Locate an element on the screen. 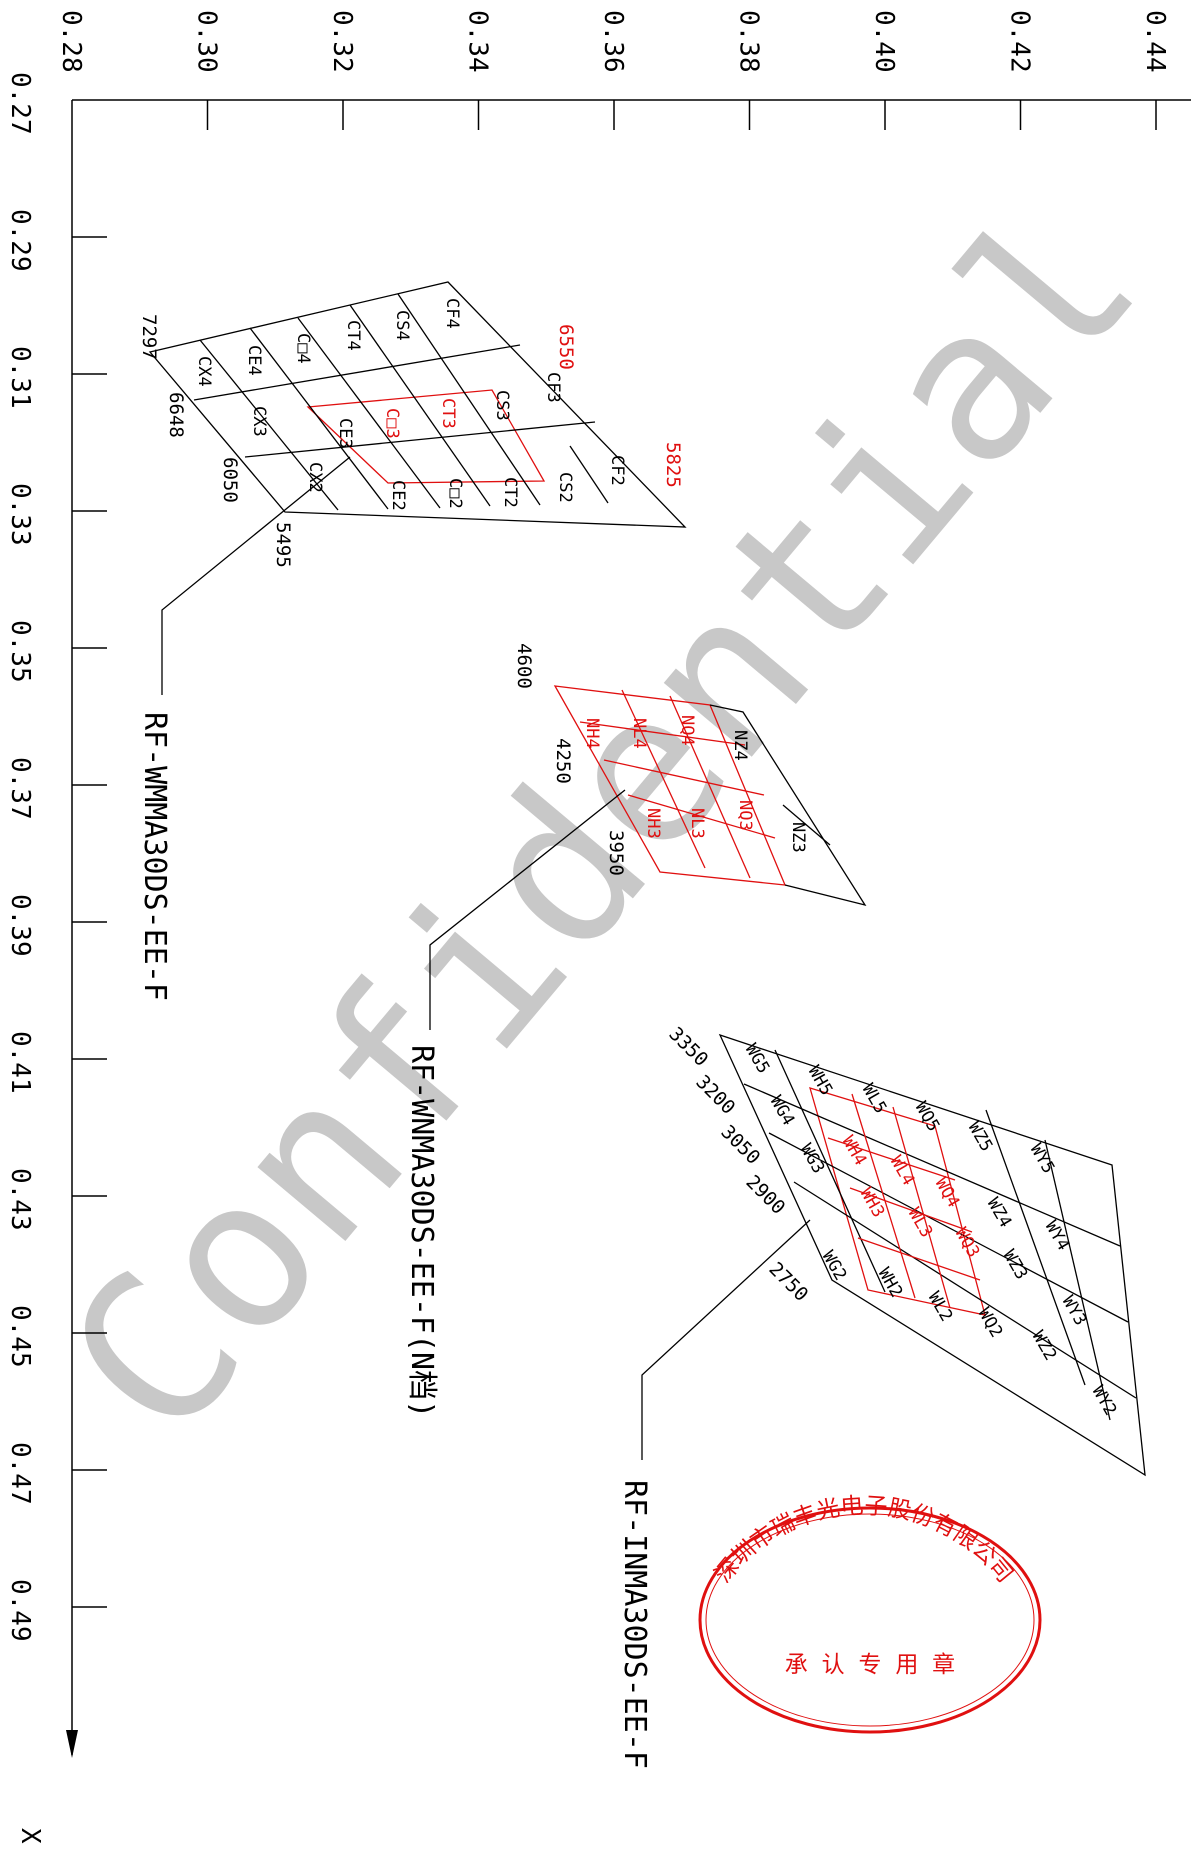  model-label: RF-INMA30DS-EE-F is located at coordinates (634, 1624).